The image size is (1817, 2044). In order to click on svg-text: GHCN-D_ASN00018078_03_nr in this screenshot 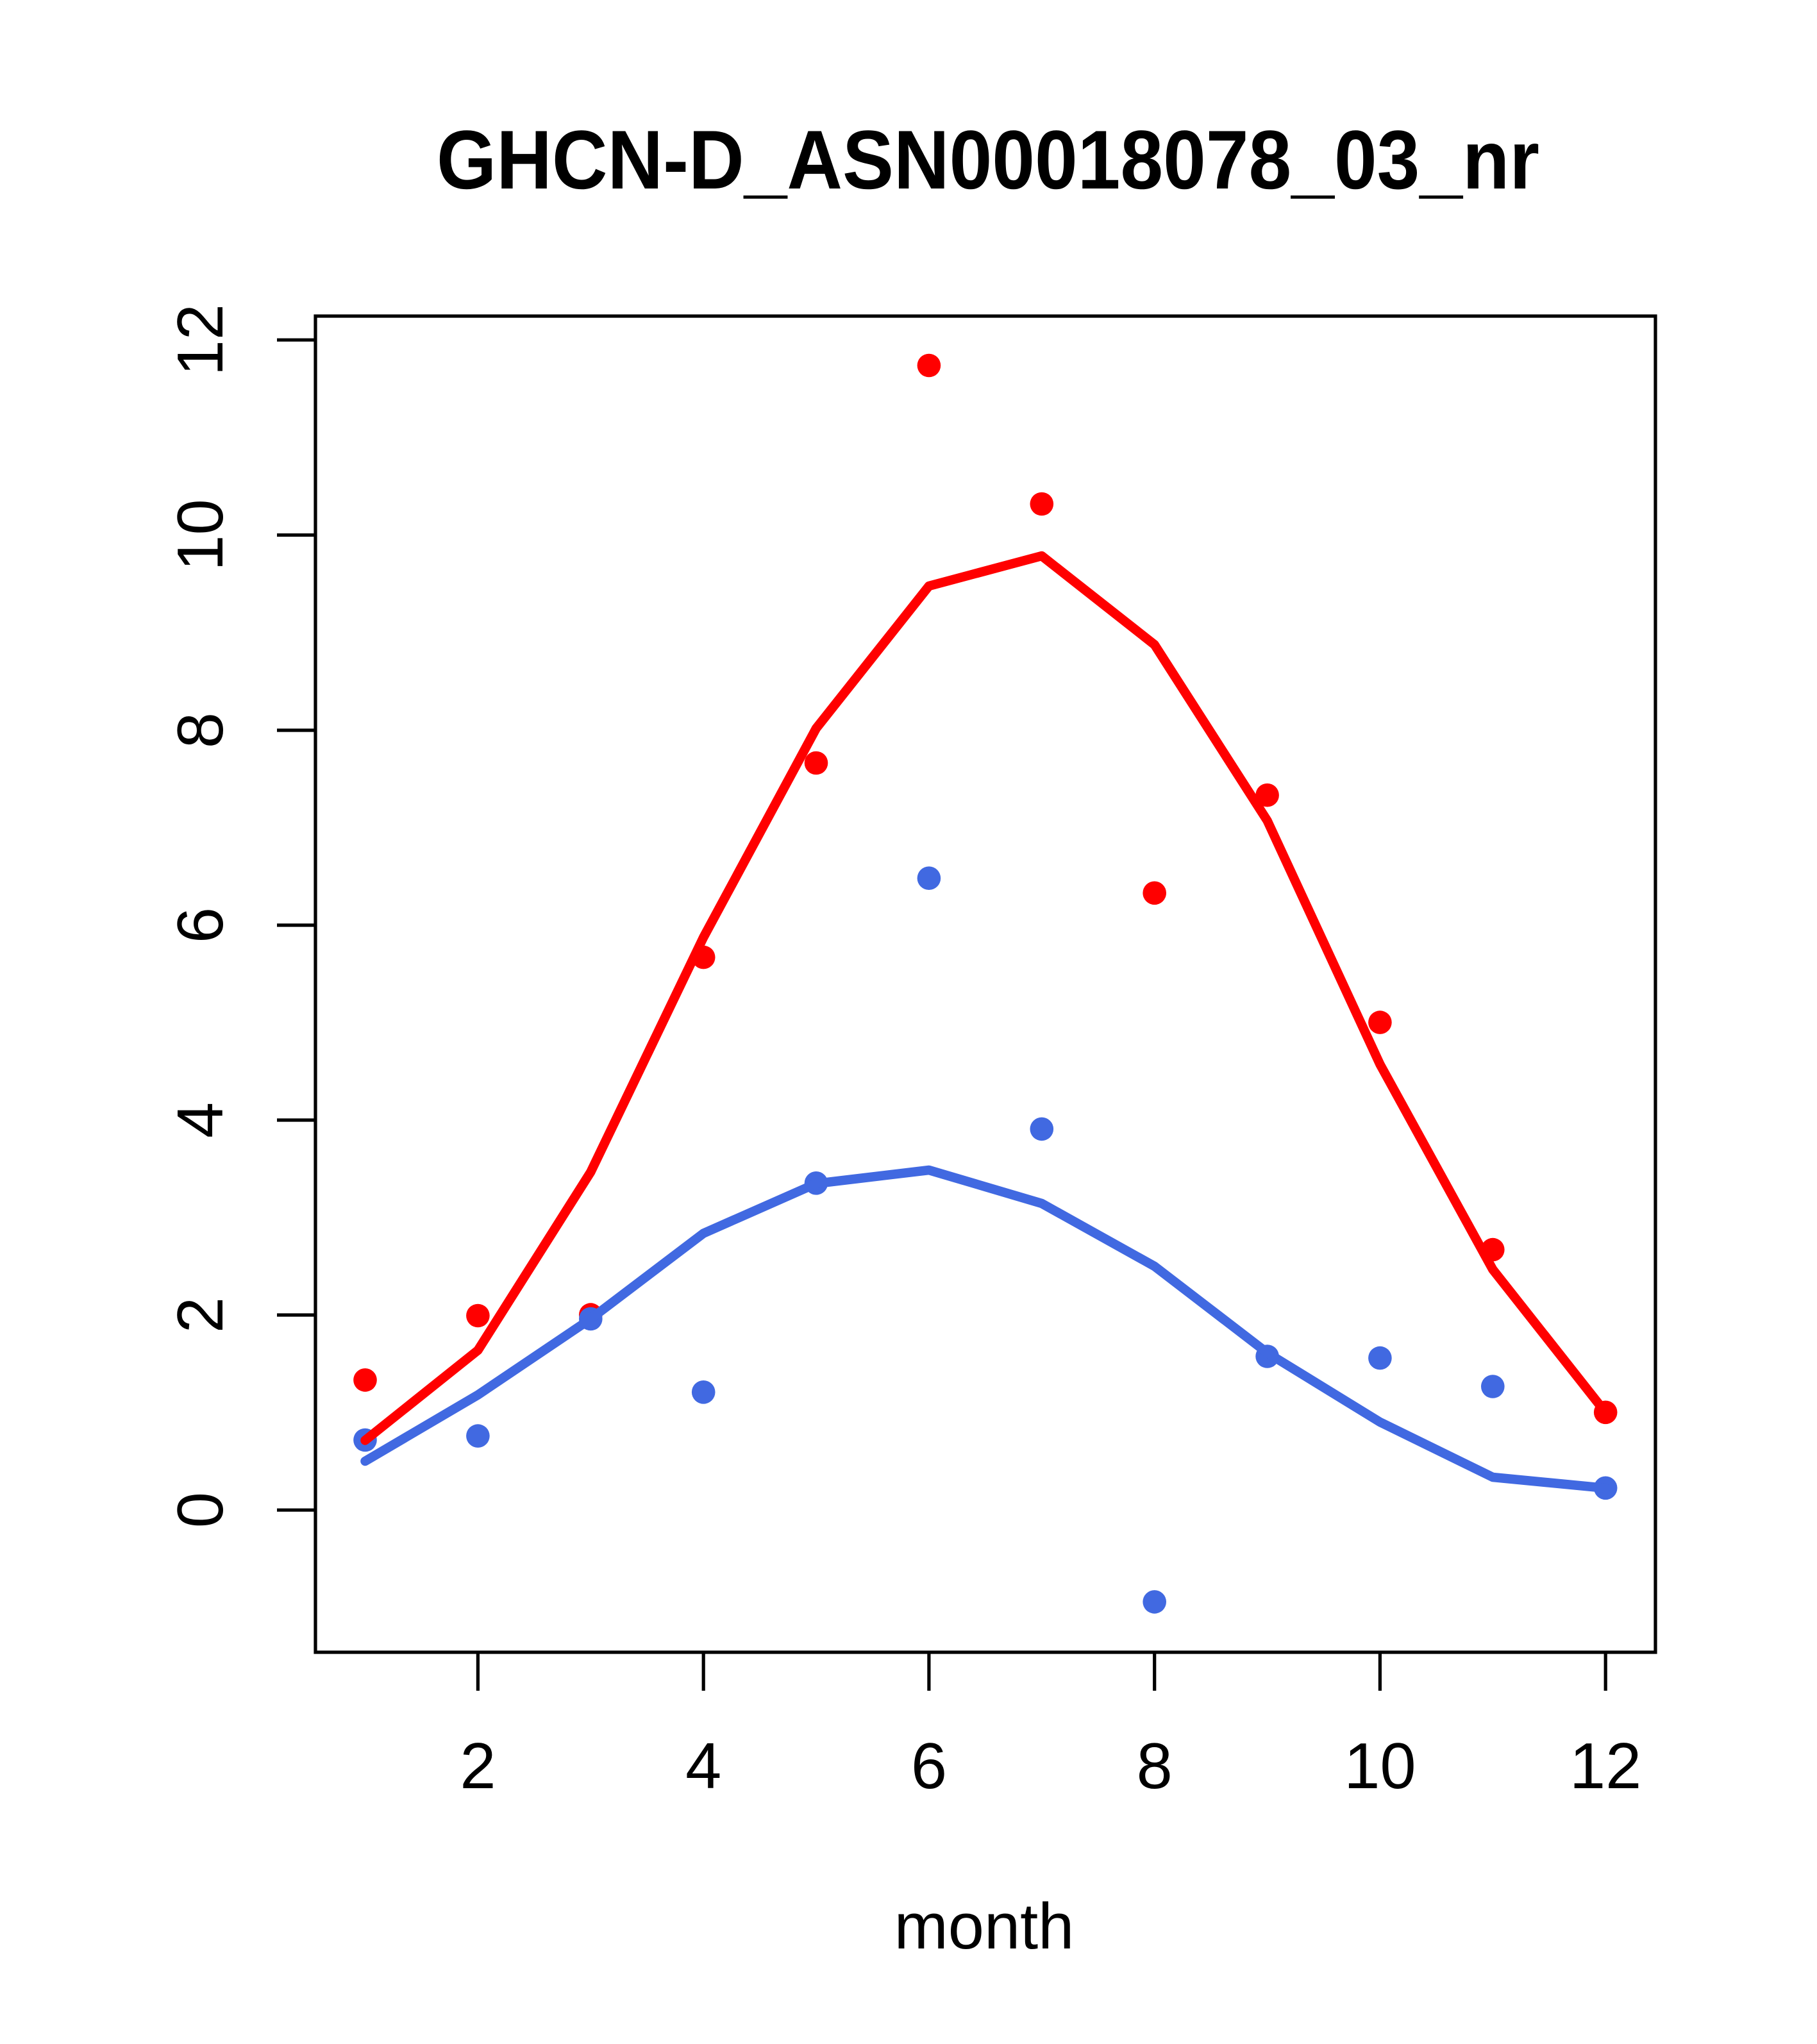, I will do `click(988, 159)`.